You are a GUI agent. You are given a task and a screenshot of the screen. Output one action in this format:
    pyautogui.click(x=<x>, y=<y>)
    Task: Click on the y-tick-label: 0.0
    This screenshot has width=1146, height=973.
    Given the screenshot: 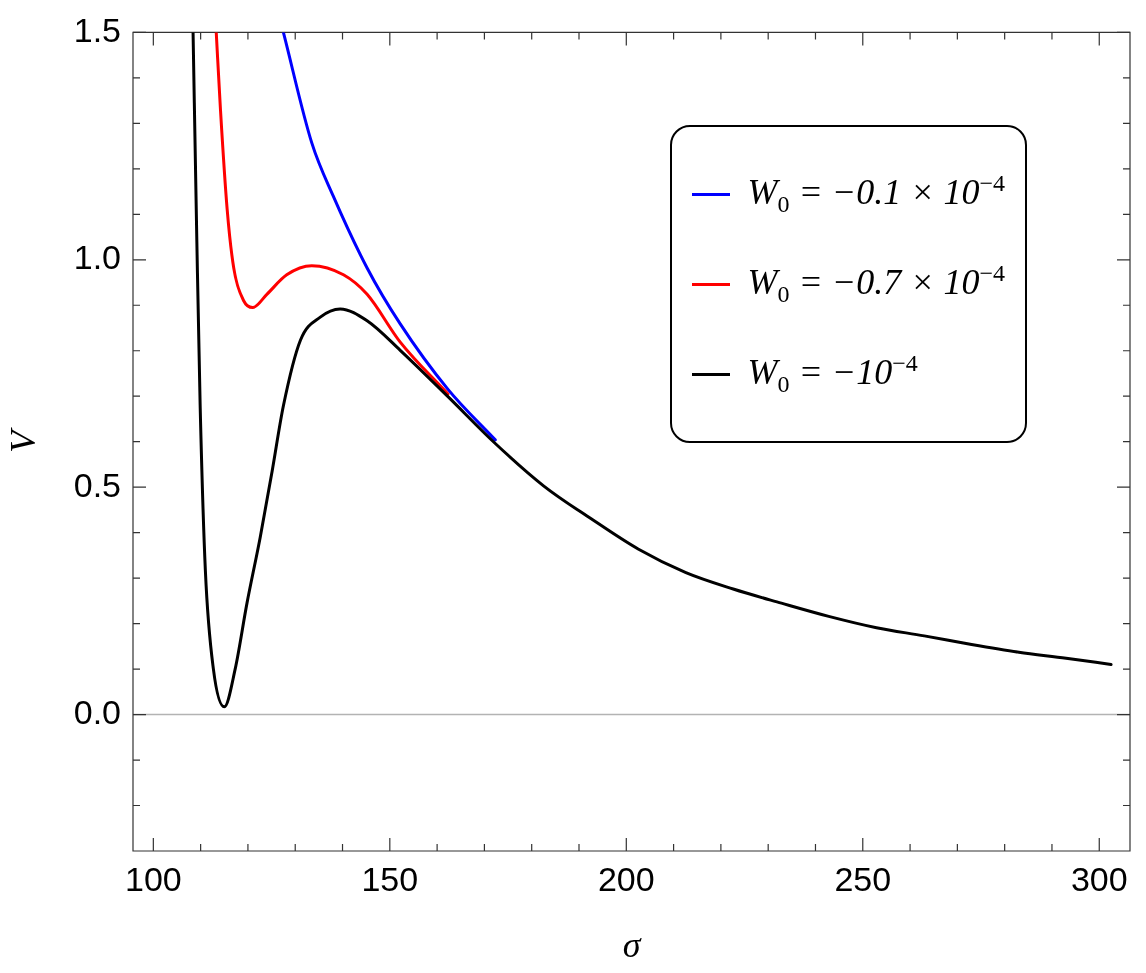 What is the action you would take?
    pyautogui.click(x=97, y=711)
    